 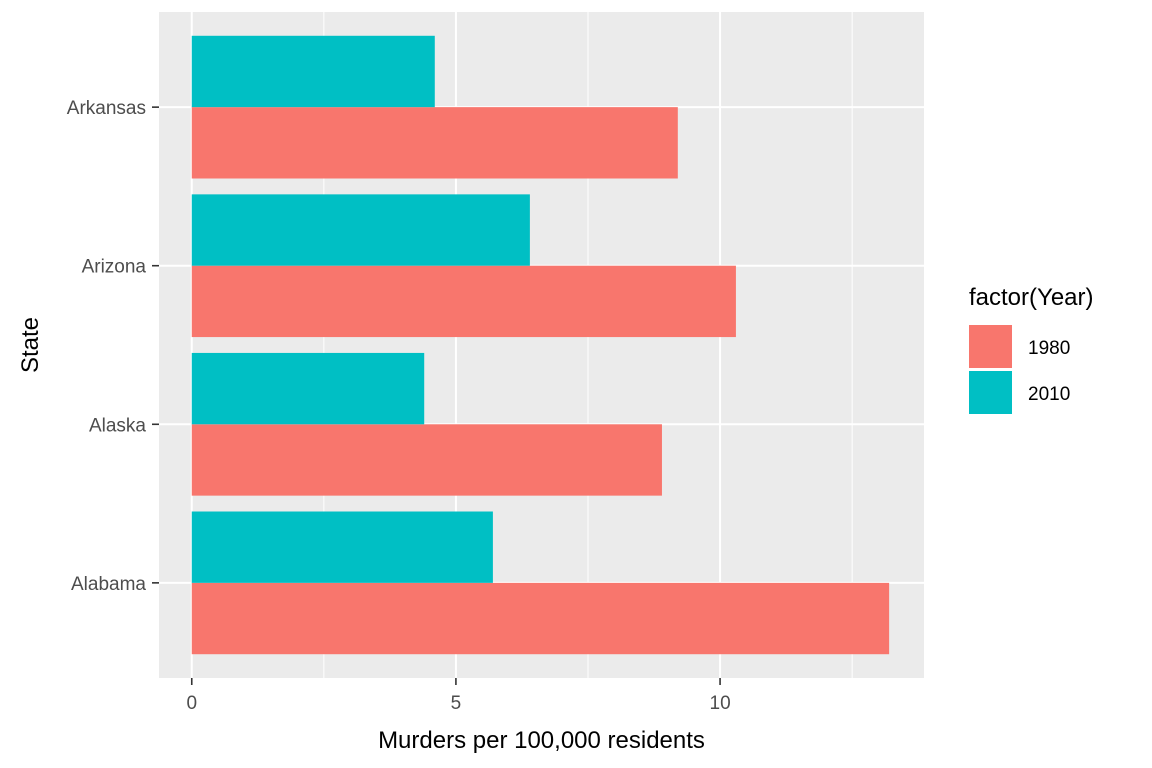 What do you see at coordinates (456, 703) in the screenshot?
I see `x-tick-label: 5` at bounding box center [456, 703].